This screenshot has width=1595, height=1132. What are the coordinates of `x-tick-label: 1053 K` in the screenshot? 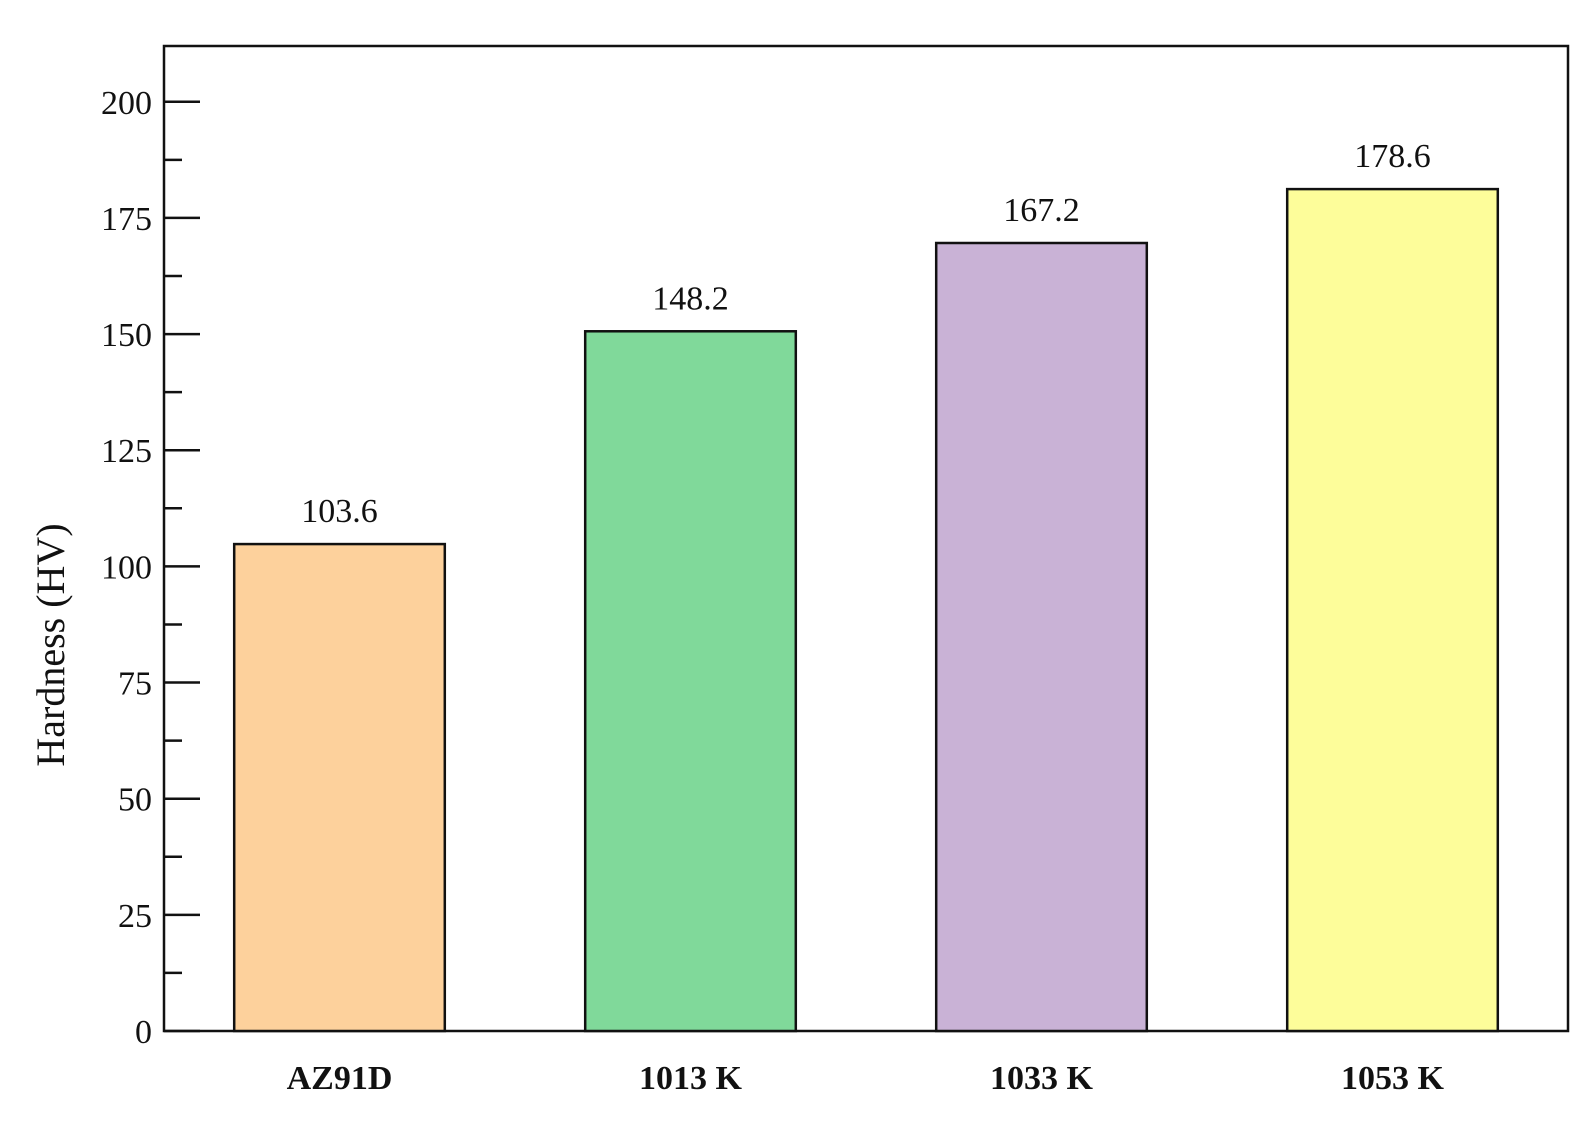 It's located at (1393, 1078).